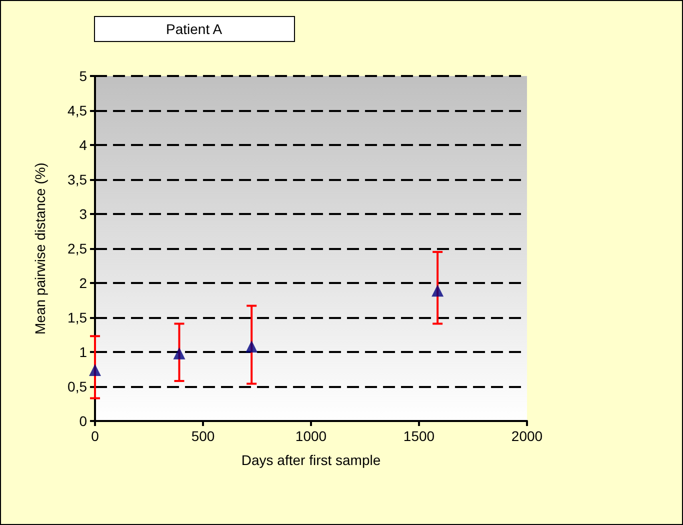 The width and height of the screenshot is (683, 525). I want to click on y-tick-label: 5, so click(83, 76).